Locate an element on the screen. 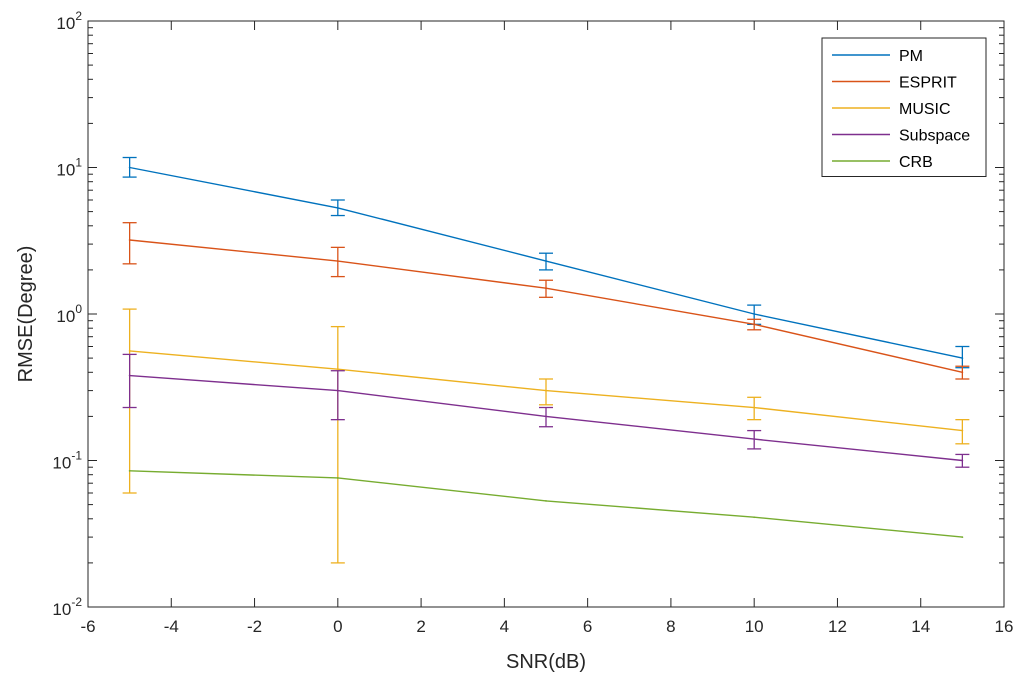 Image resolution: width=1024 pixels, height=686 pixels. legend-label-music: MUSIC is located at coordinates (925, 109).